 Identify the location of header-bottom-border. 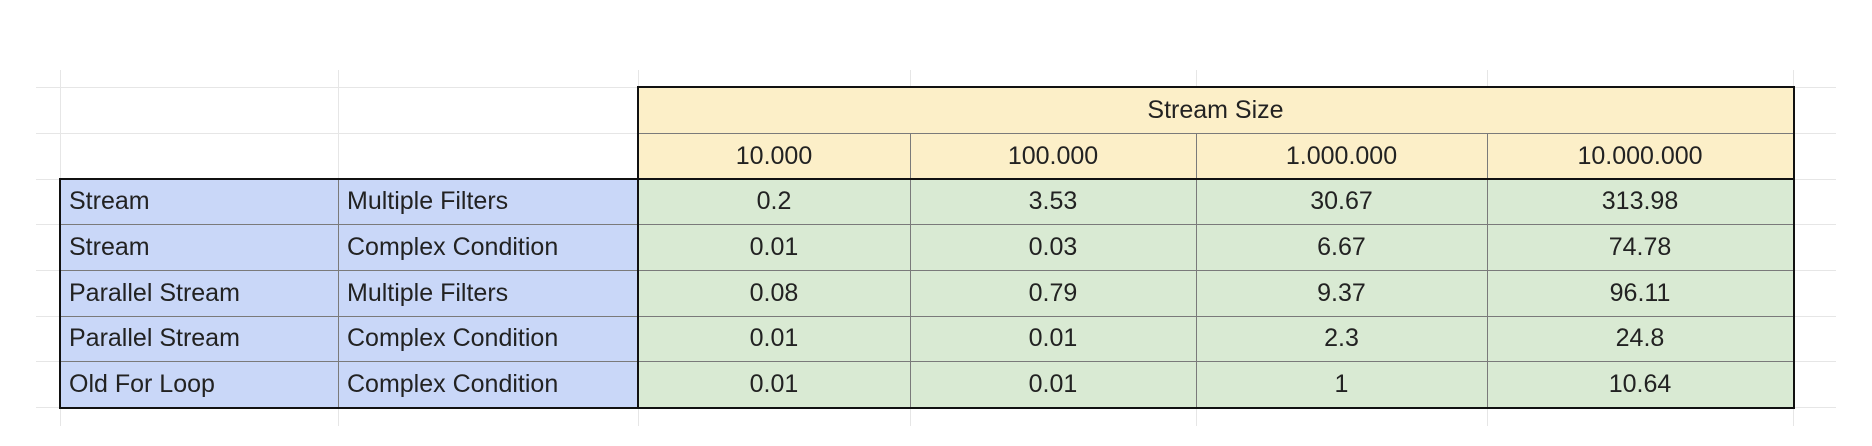
(1216, 179).